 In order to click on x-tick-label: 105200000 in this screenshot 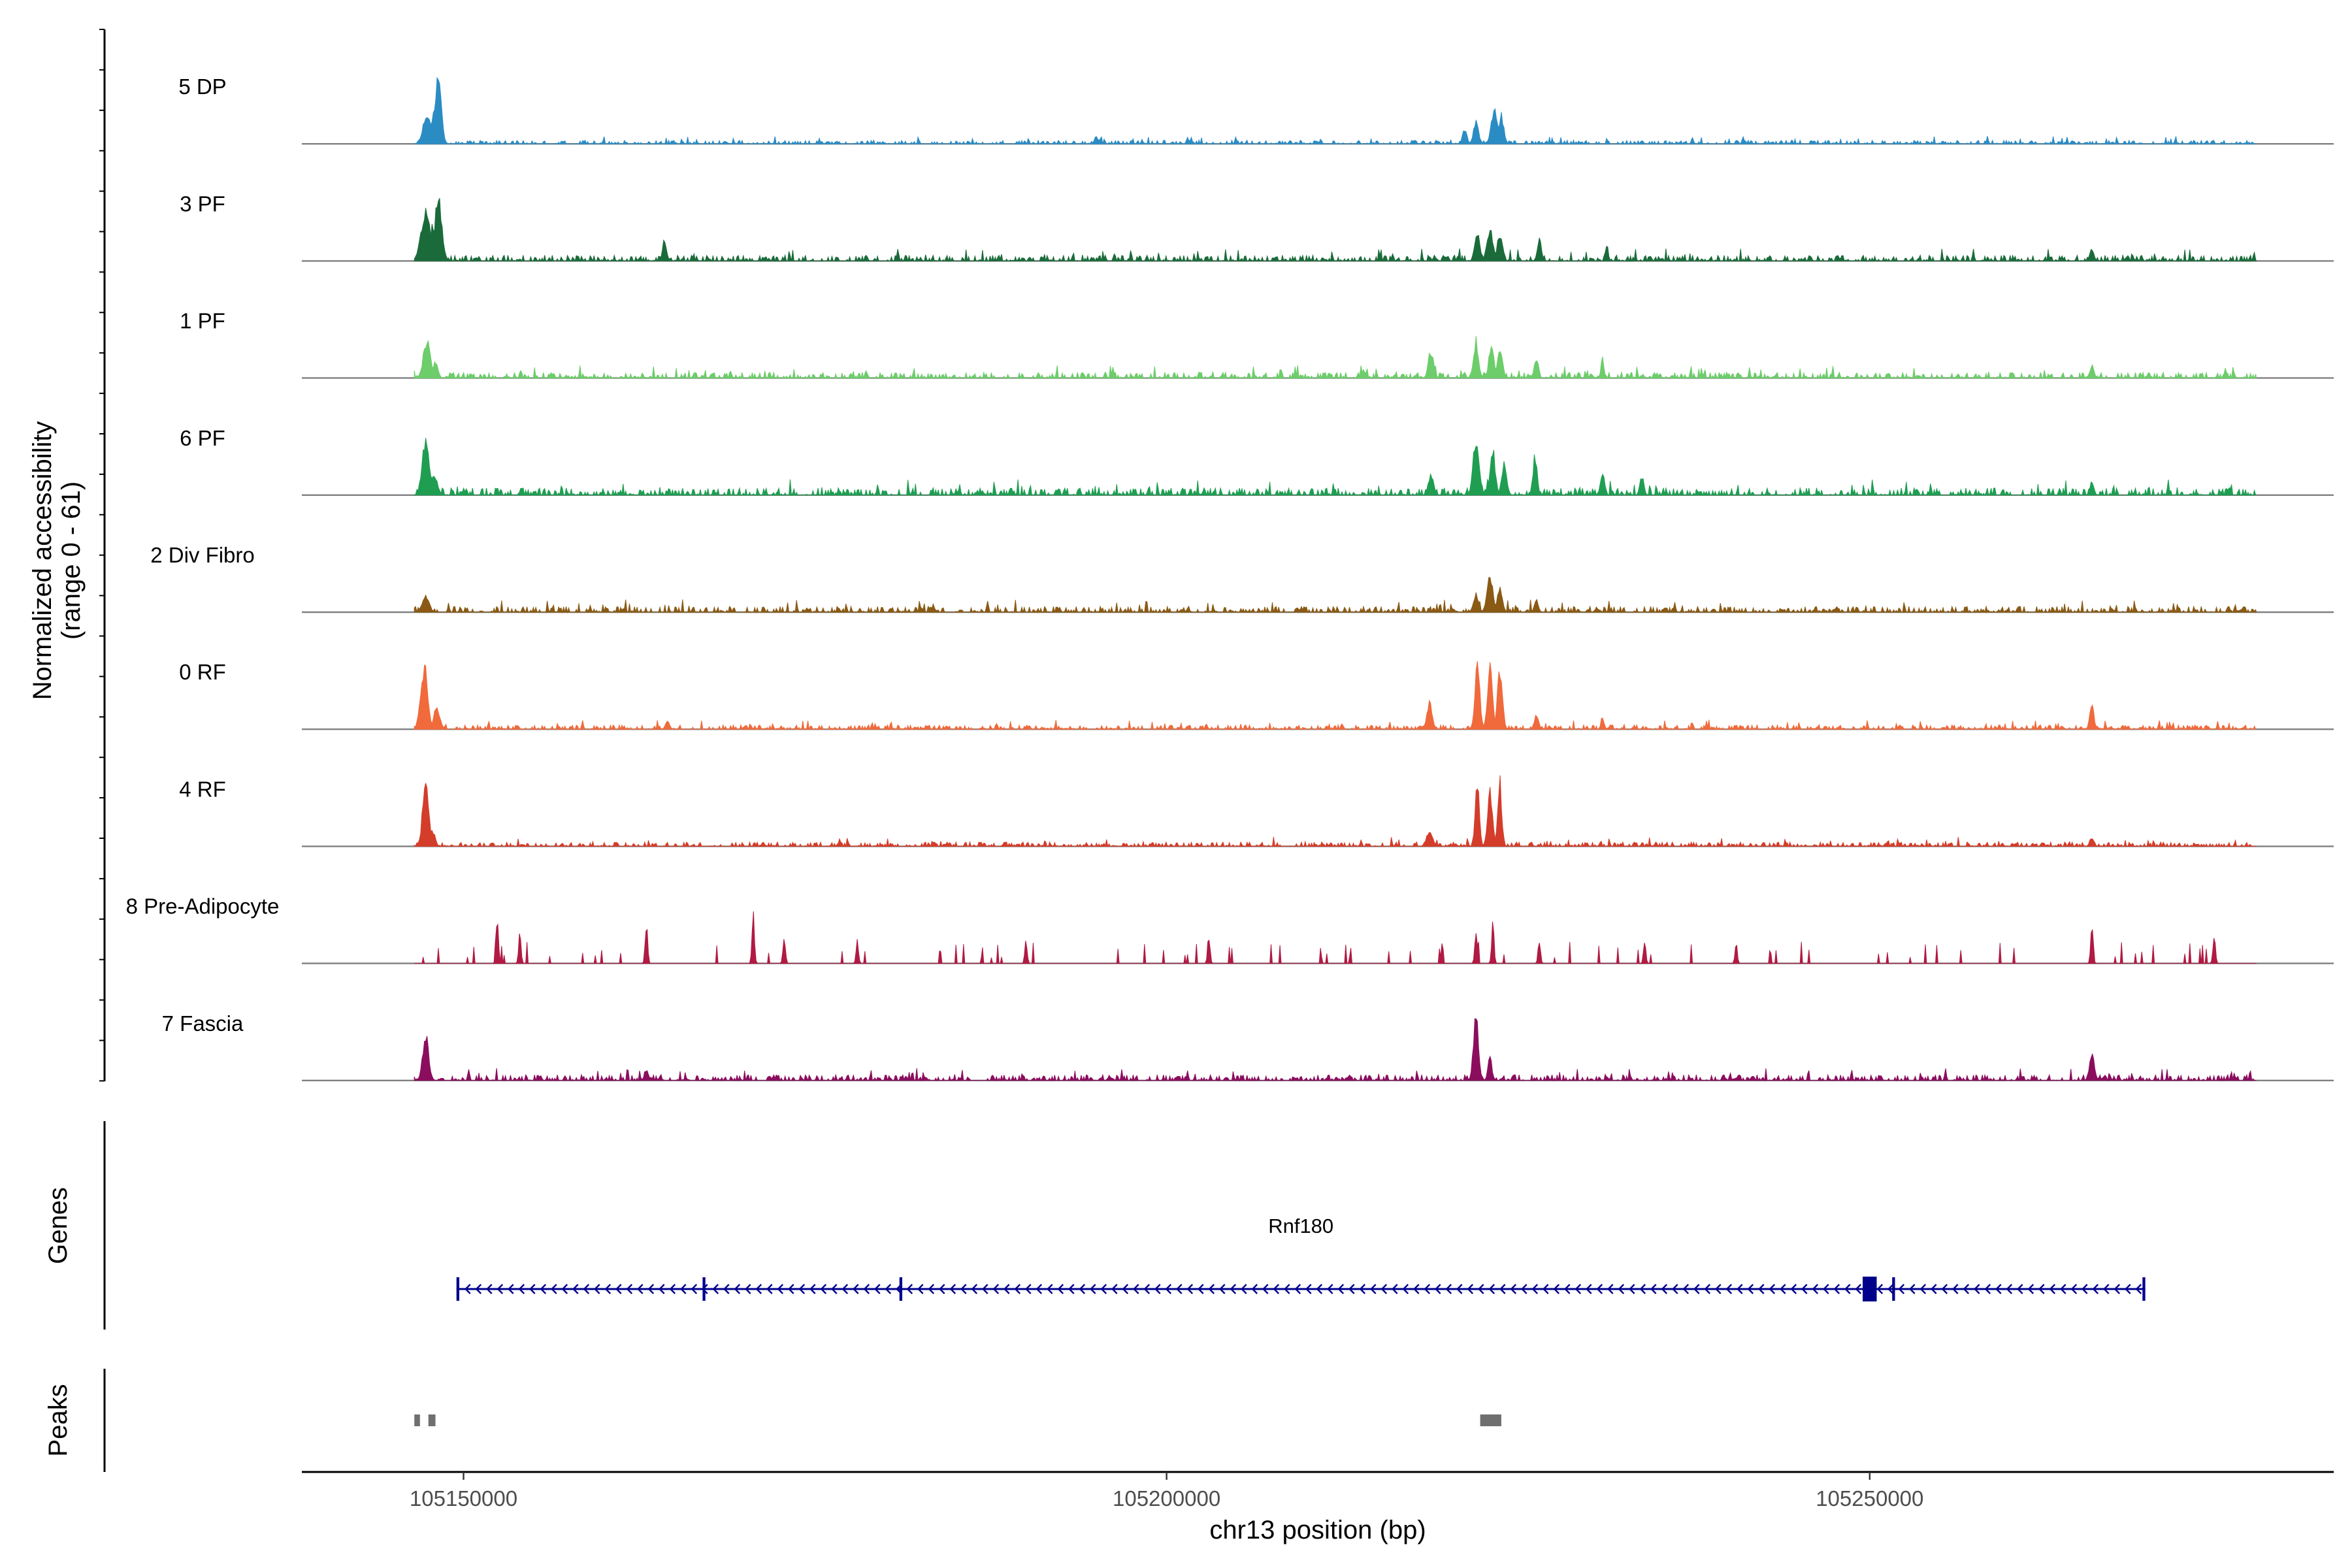, I will do `click(1166, 1498)`.